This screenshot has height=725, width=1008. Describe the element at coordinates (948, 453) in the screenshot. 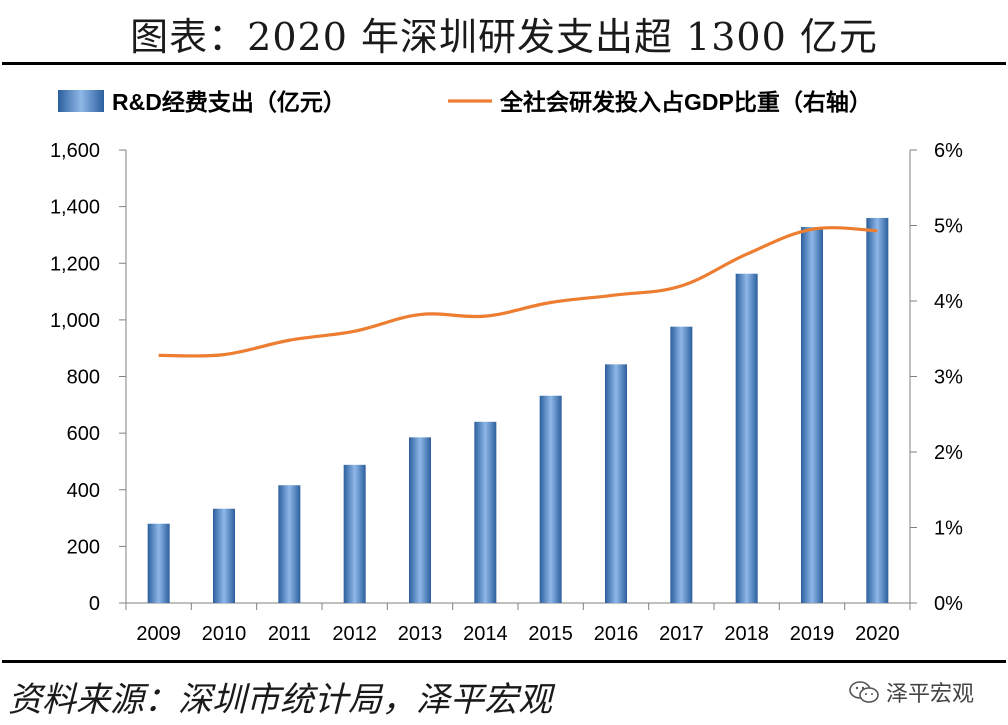

I see `right-tick-label: 2%` at that location.